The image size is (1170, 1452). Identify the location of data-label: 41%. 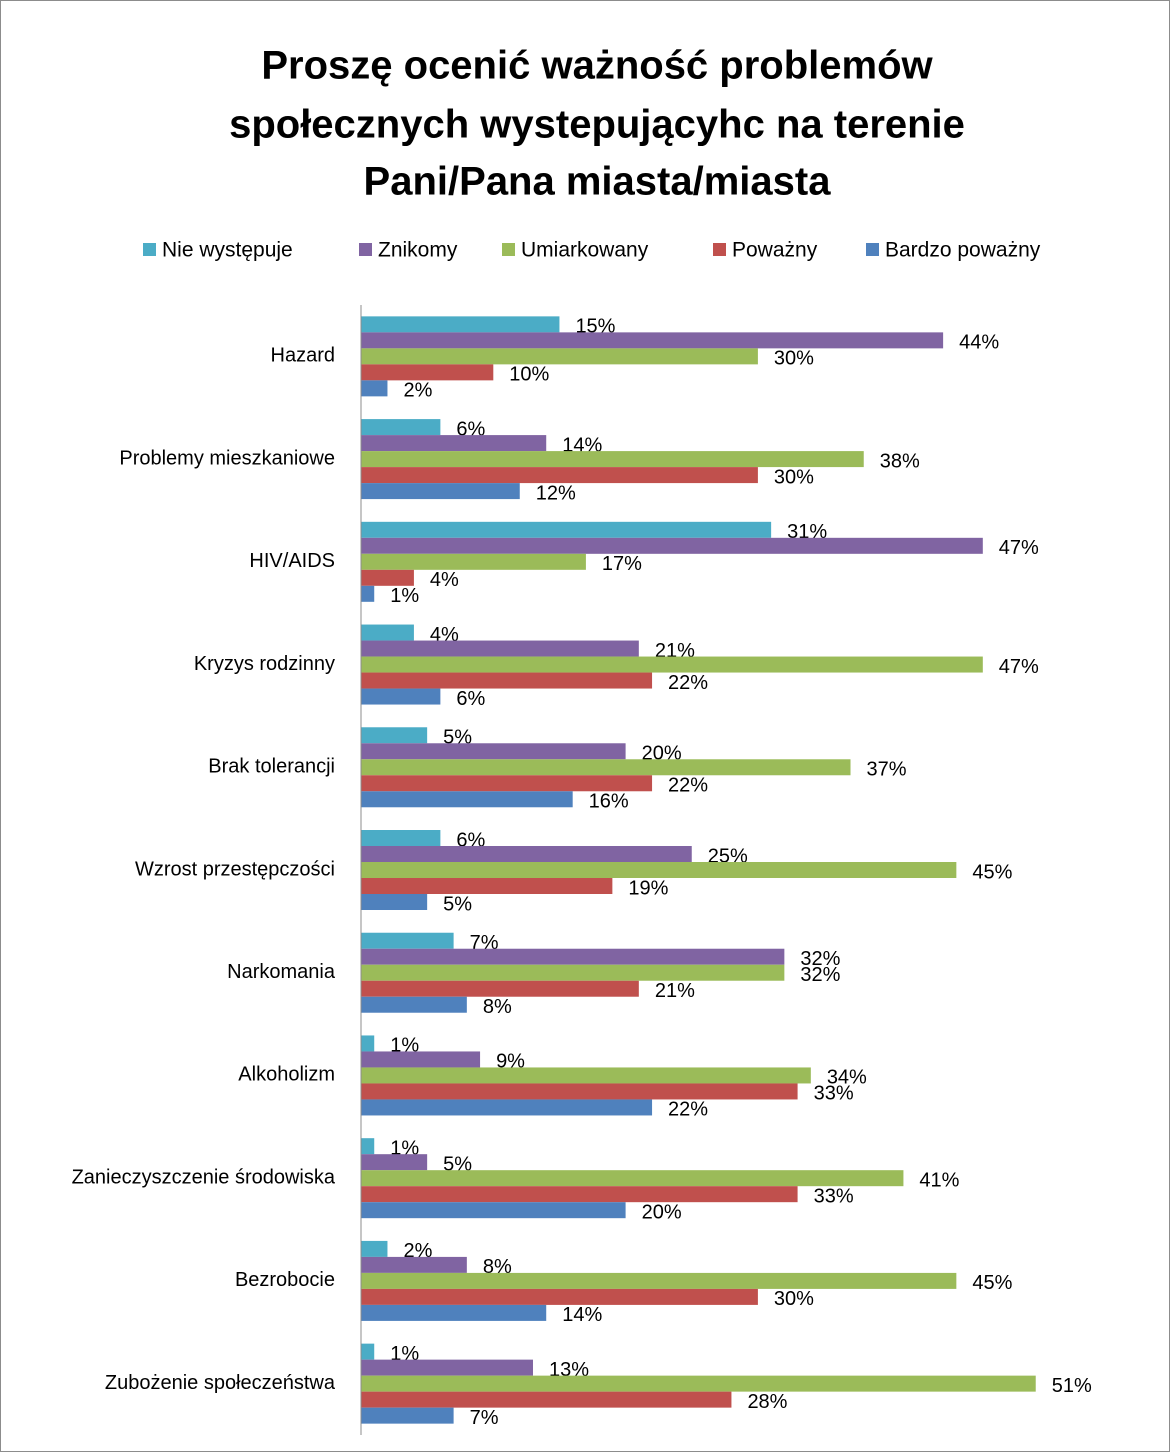
(939, 1180).